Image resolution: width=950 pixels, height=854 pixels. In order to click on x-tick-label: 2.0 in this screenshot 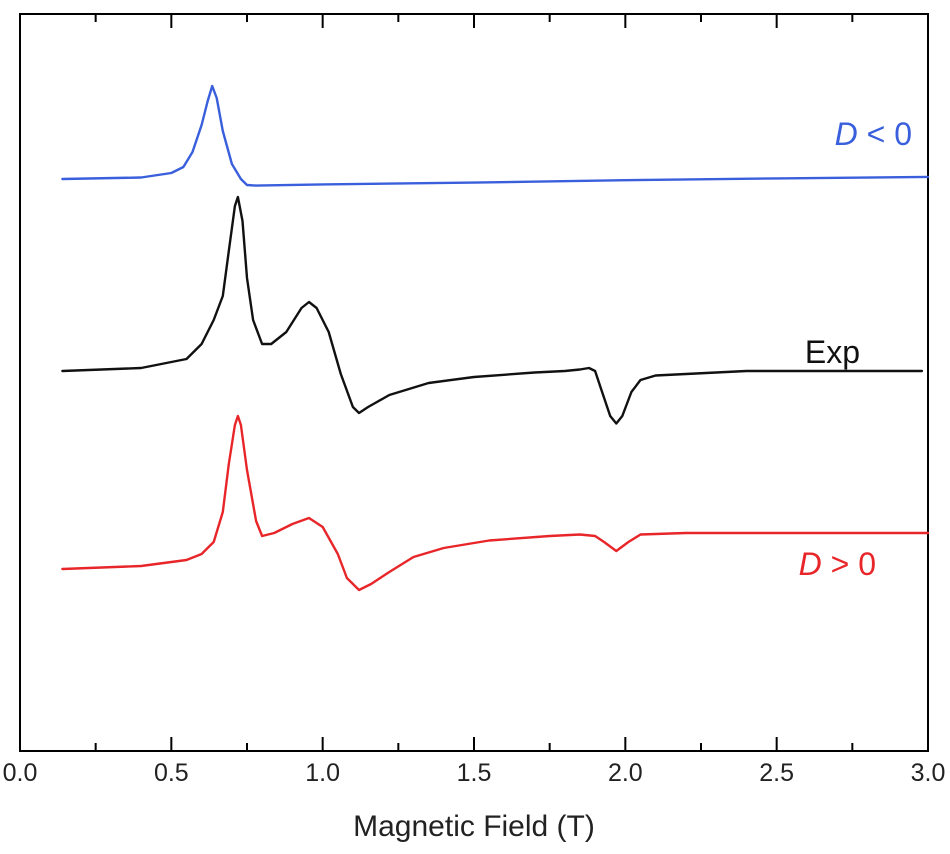, I will do `click(625, 773)`.